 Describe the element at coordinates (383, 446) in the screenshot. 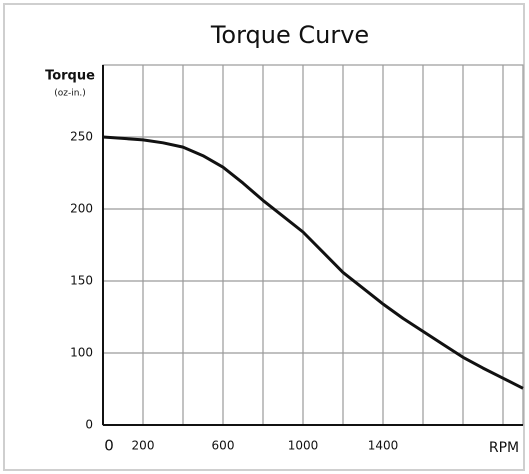

I see `x-tick-label: 1400` at that location.